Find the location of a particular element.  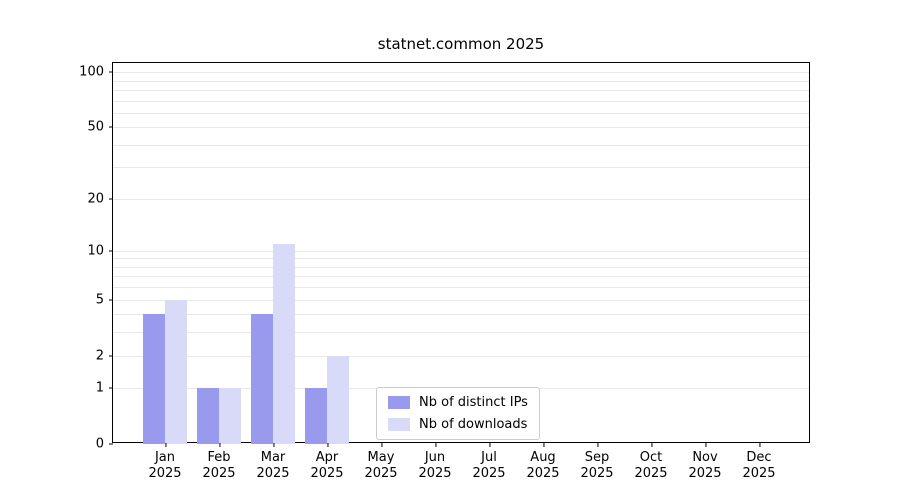

legend-label-downloads: Nb of downloads is located at coordinates (473, 424).